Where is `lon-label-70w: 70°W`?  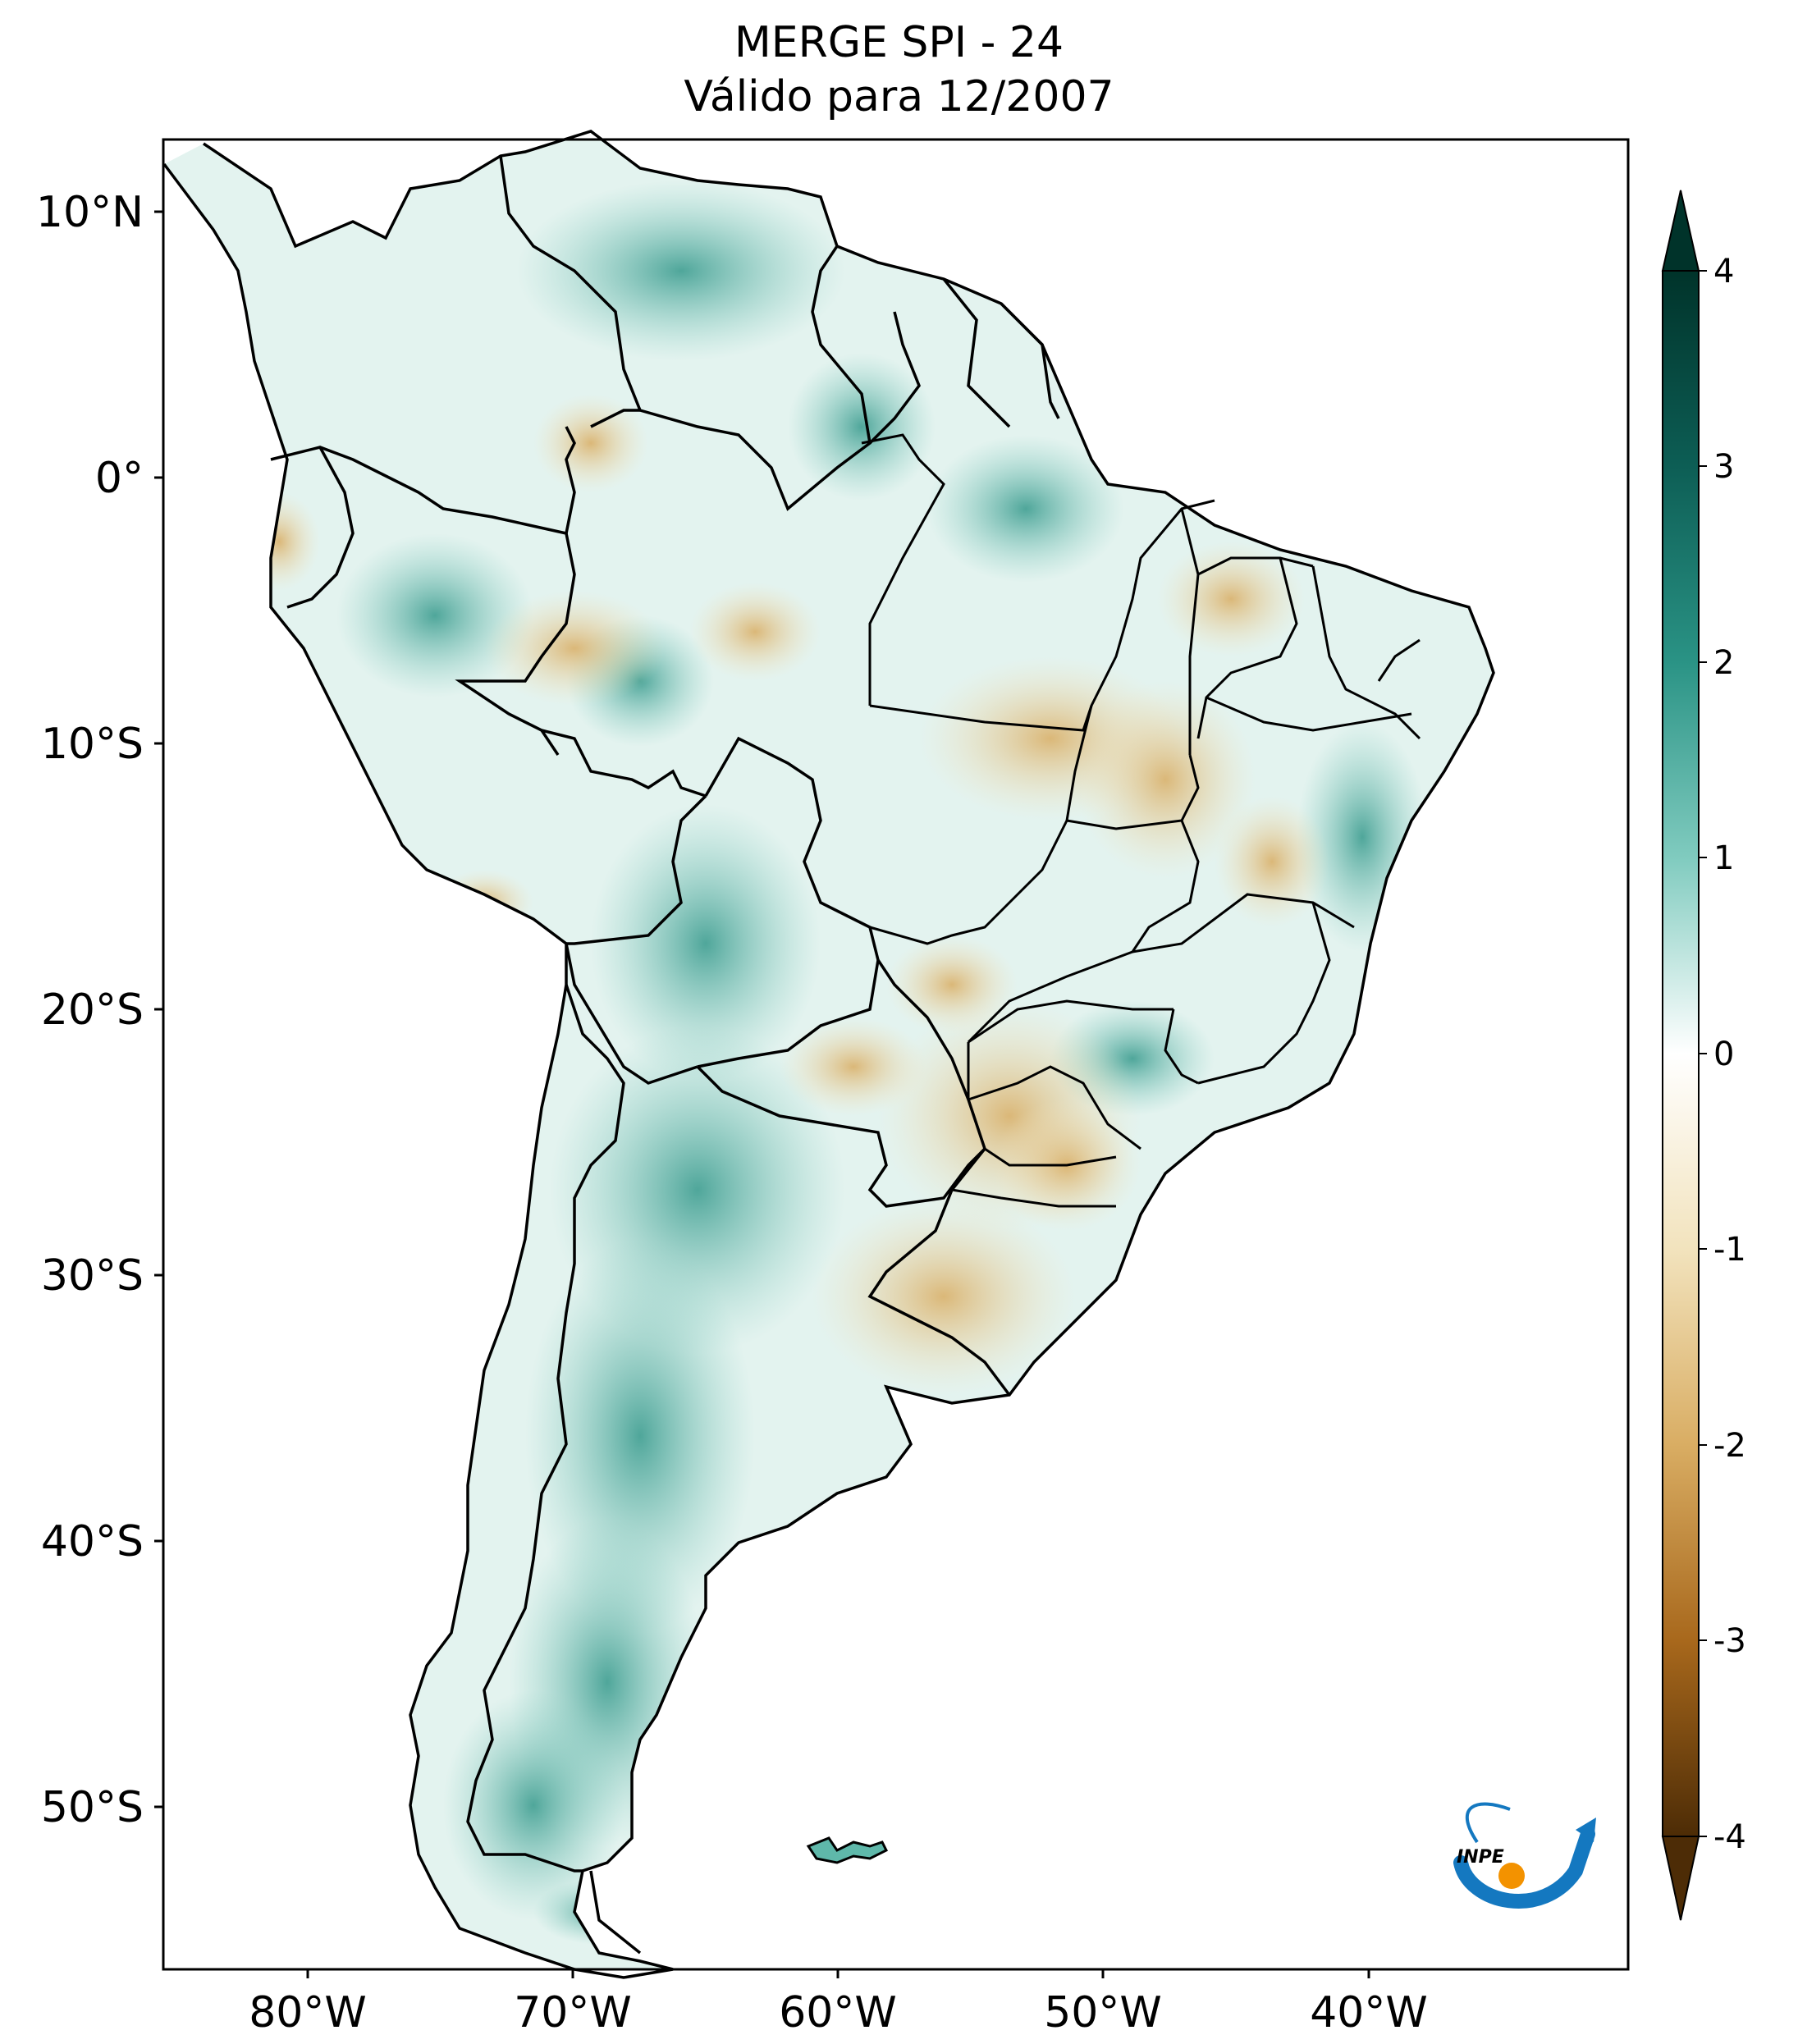
lon-label-70w: 70°W is located at coordinates (573, 2013).